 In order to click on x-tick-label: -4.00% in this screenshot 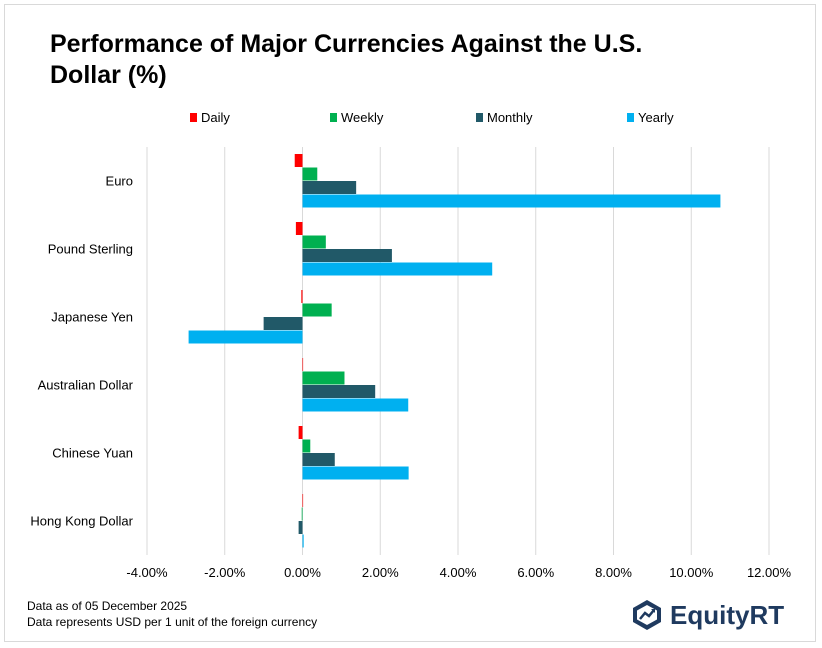, I will do `click(147, 572)`.